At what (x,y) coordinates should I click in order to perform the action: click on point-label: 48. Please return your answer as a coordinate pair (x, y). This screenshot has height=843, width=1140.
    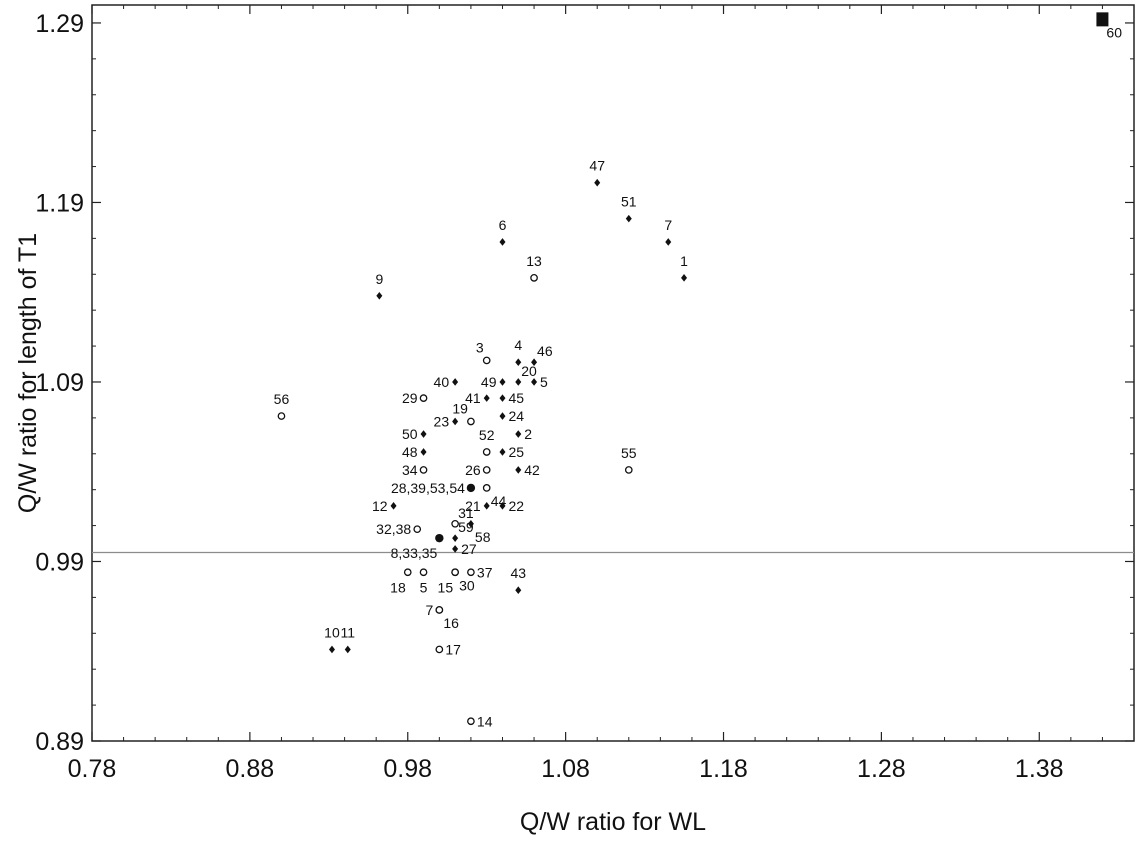
    Looking at the image, I should click on (410, 452).